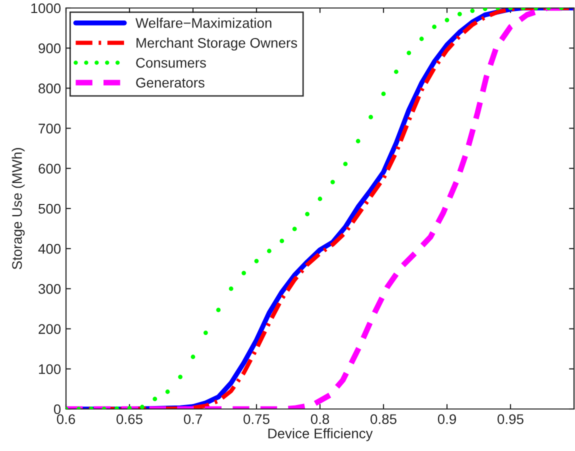 The width and height of the screenshot is (575, 451). Describe the element at coordinates (129, 419) in the screenshot. I see `x-tick-label: 0.65` at that location.